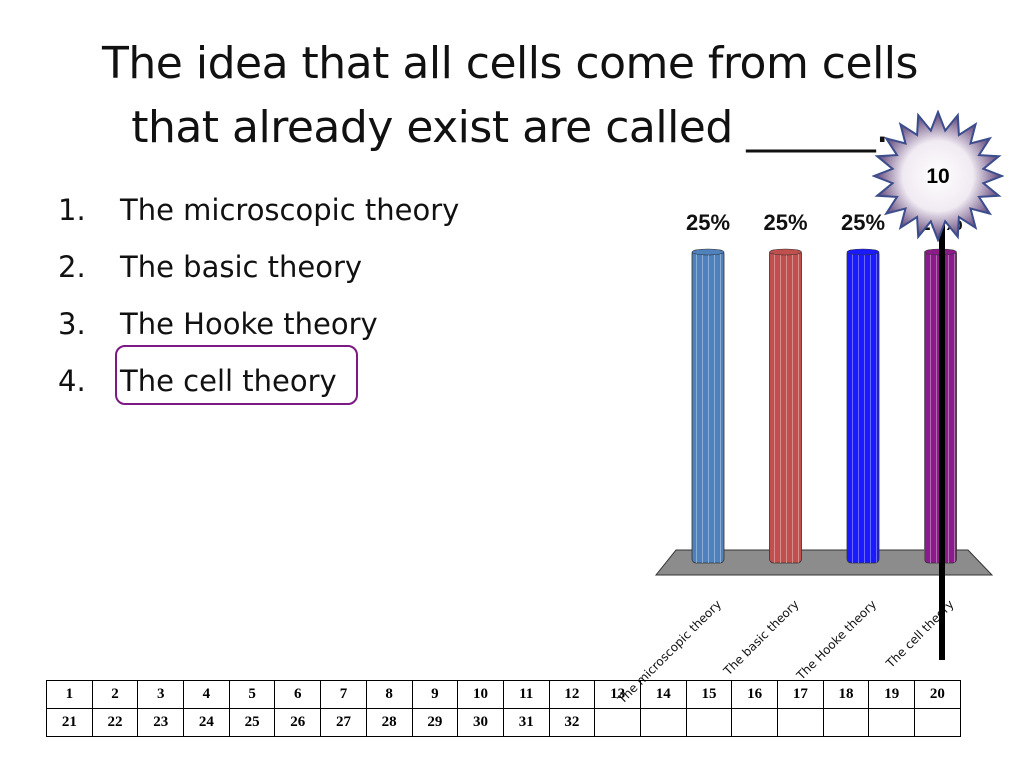 The height and width of the screenshot is (768, 1024). Describe the element at coordinates (572, 722) in the screenshot. I see `participant-cell: 32` at that location.